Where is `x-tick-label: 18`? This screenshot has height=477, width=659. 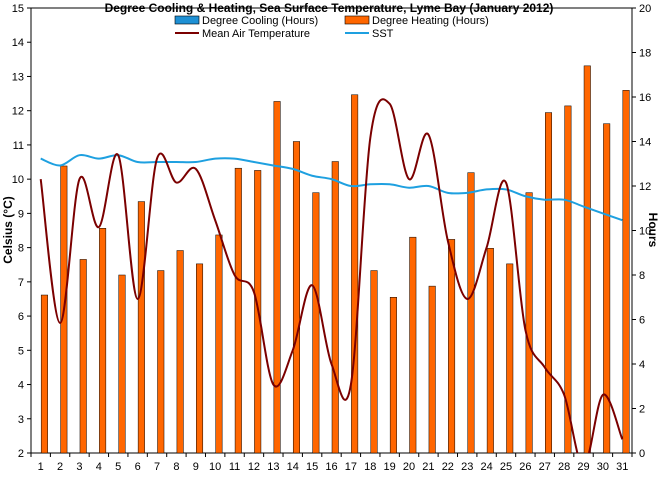 x-tick-label: 18 is located at coordinates (370, 467).